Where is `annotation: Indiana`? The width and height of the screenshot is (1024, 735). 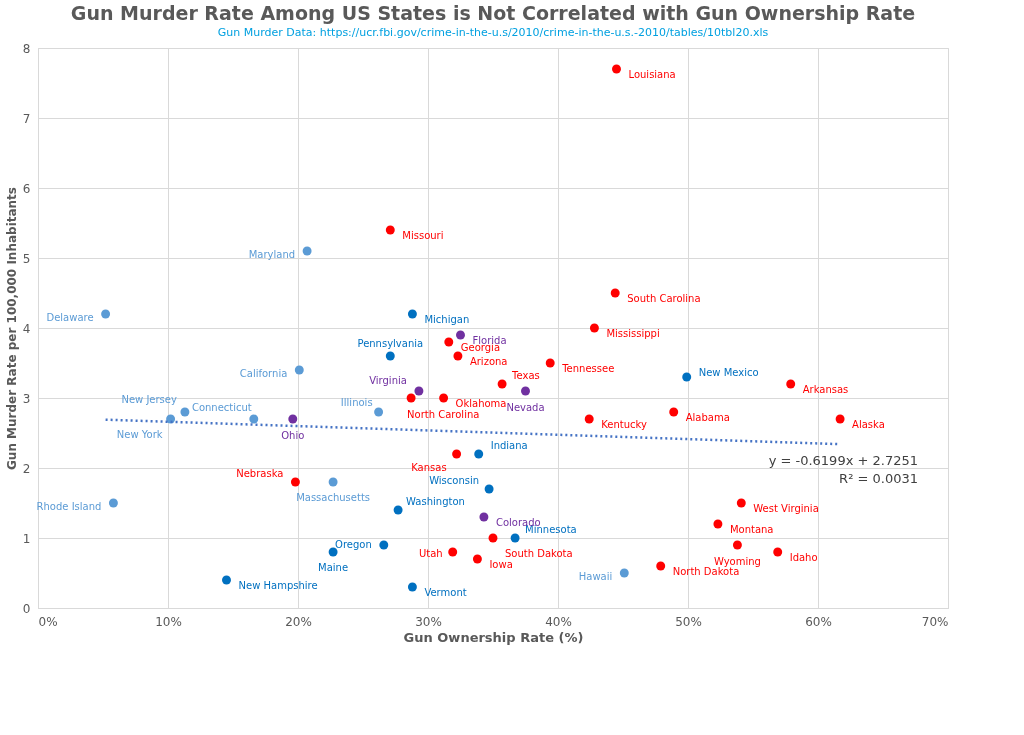
annotation: Indiana is located at coordinates (509, 445).